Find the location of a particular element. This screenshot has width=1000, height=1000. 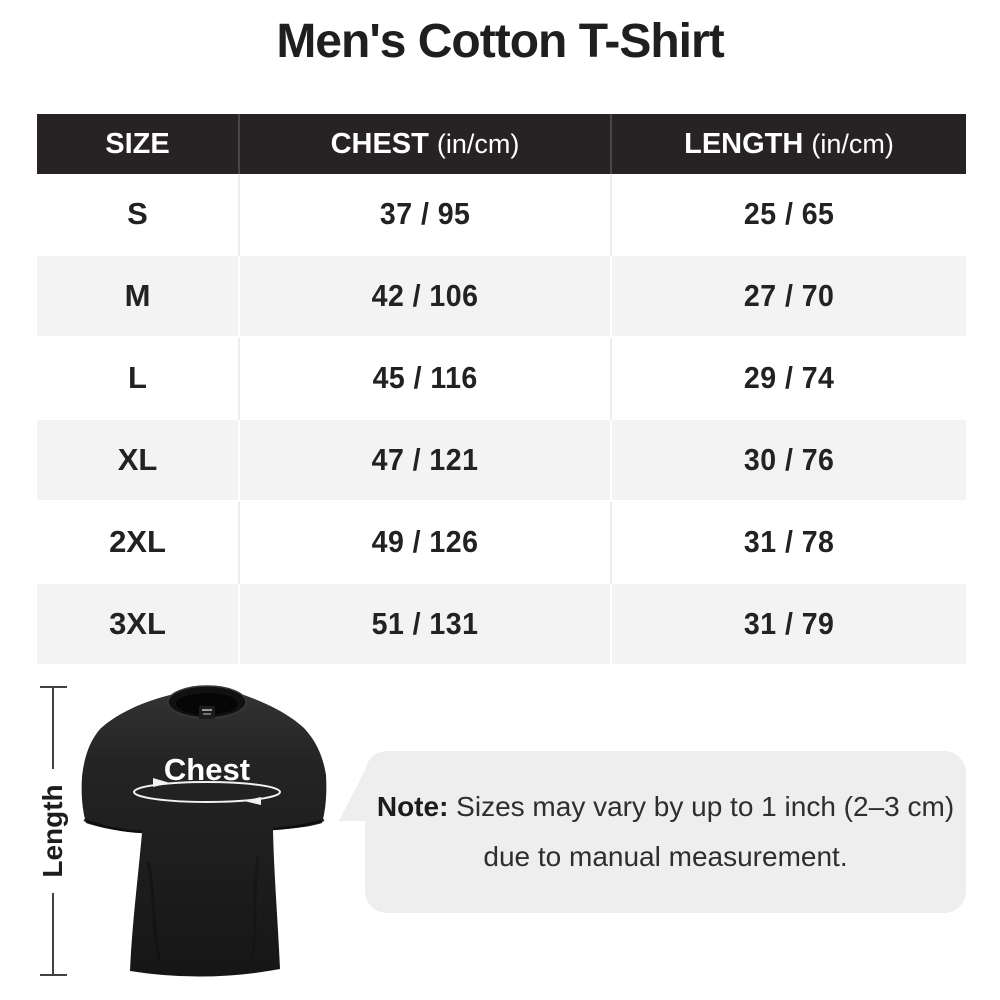

chest-value: 47 / 121 is located at coordinates (425, 459).